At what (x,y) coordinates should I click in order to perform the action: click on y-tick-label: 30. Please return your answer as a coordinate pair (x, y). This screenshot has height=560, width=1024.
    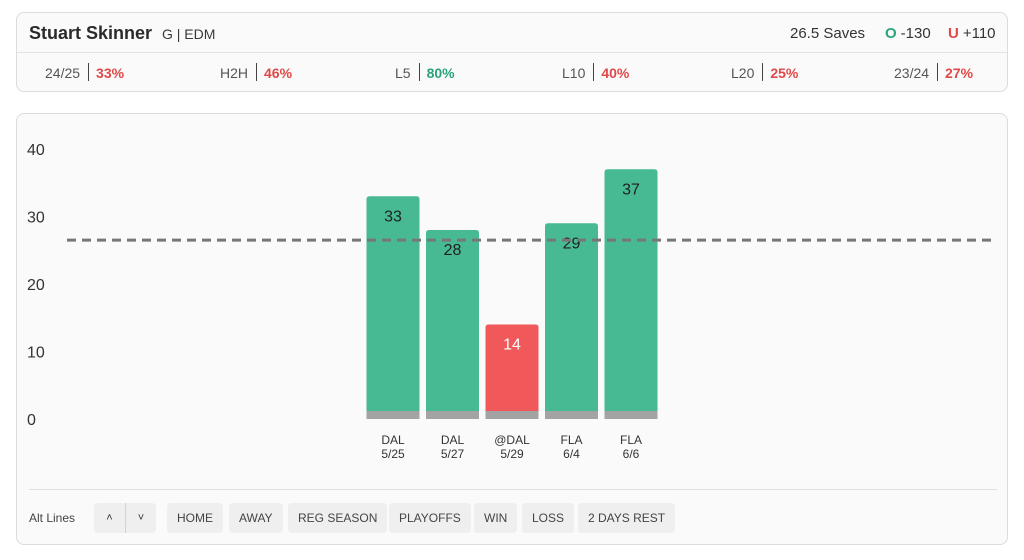
    Looking at the image, I should click on (36, 218).